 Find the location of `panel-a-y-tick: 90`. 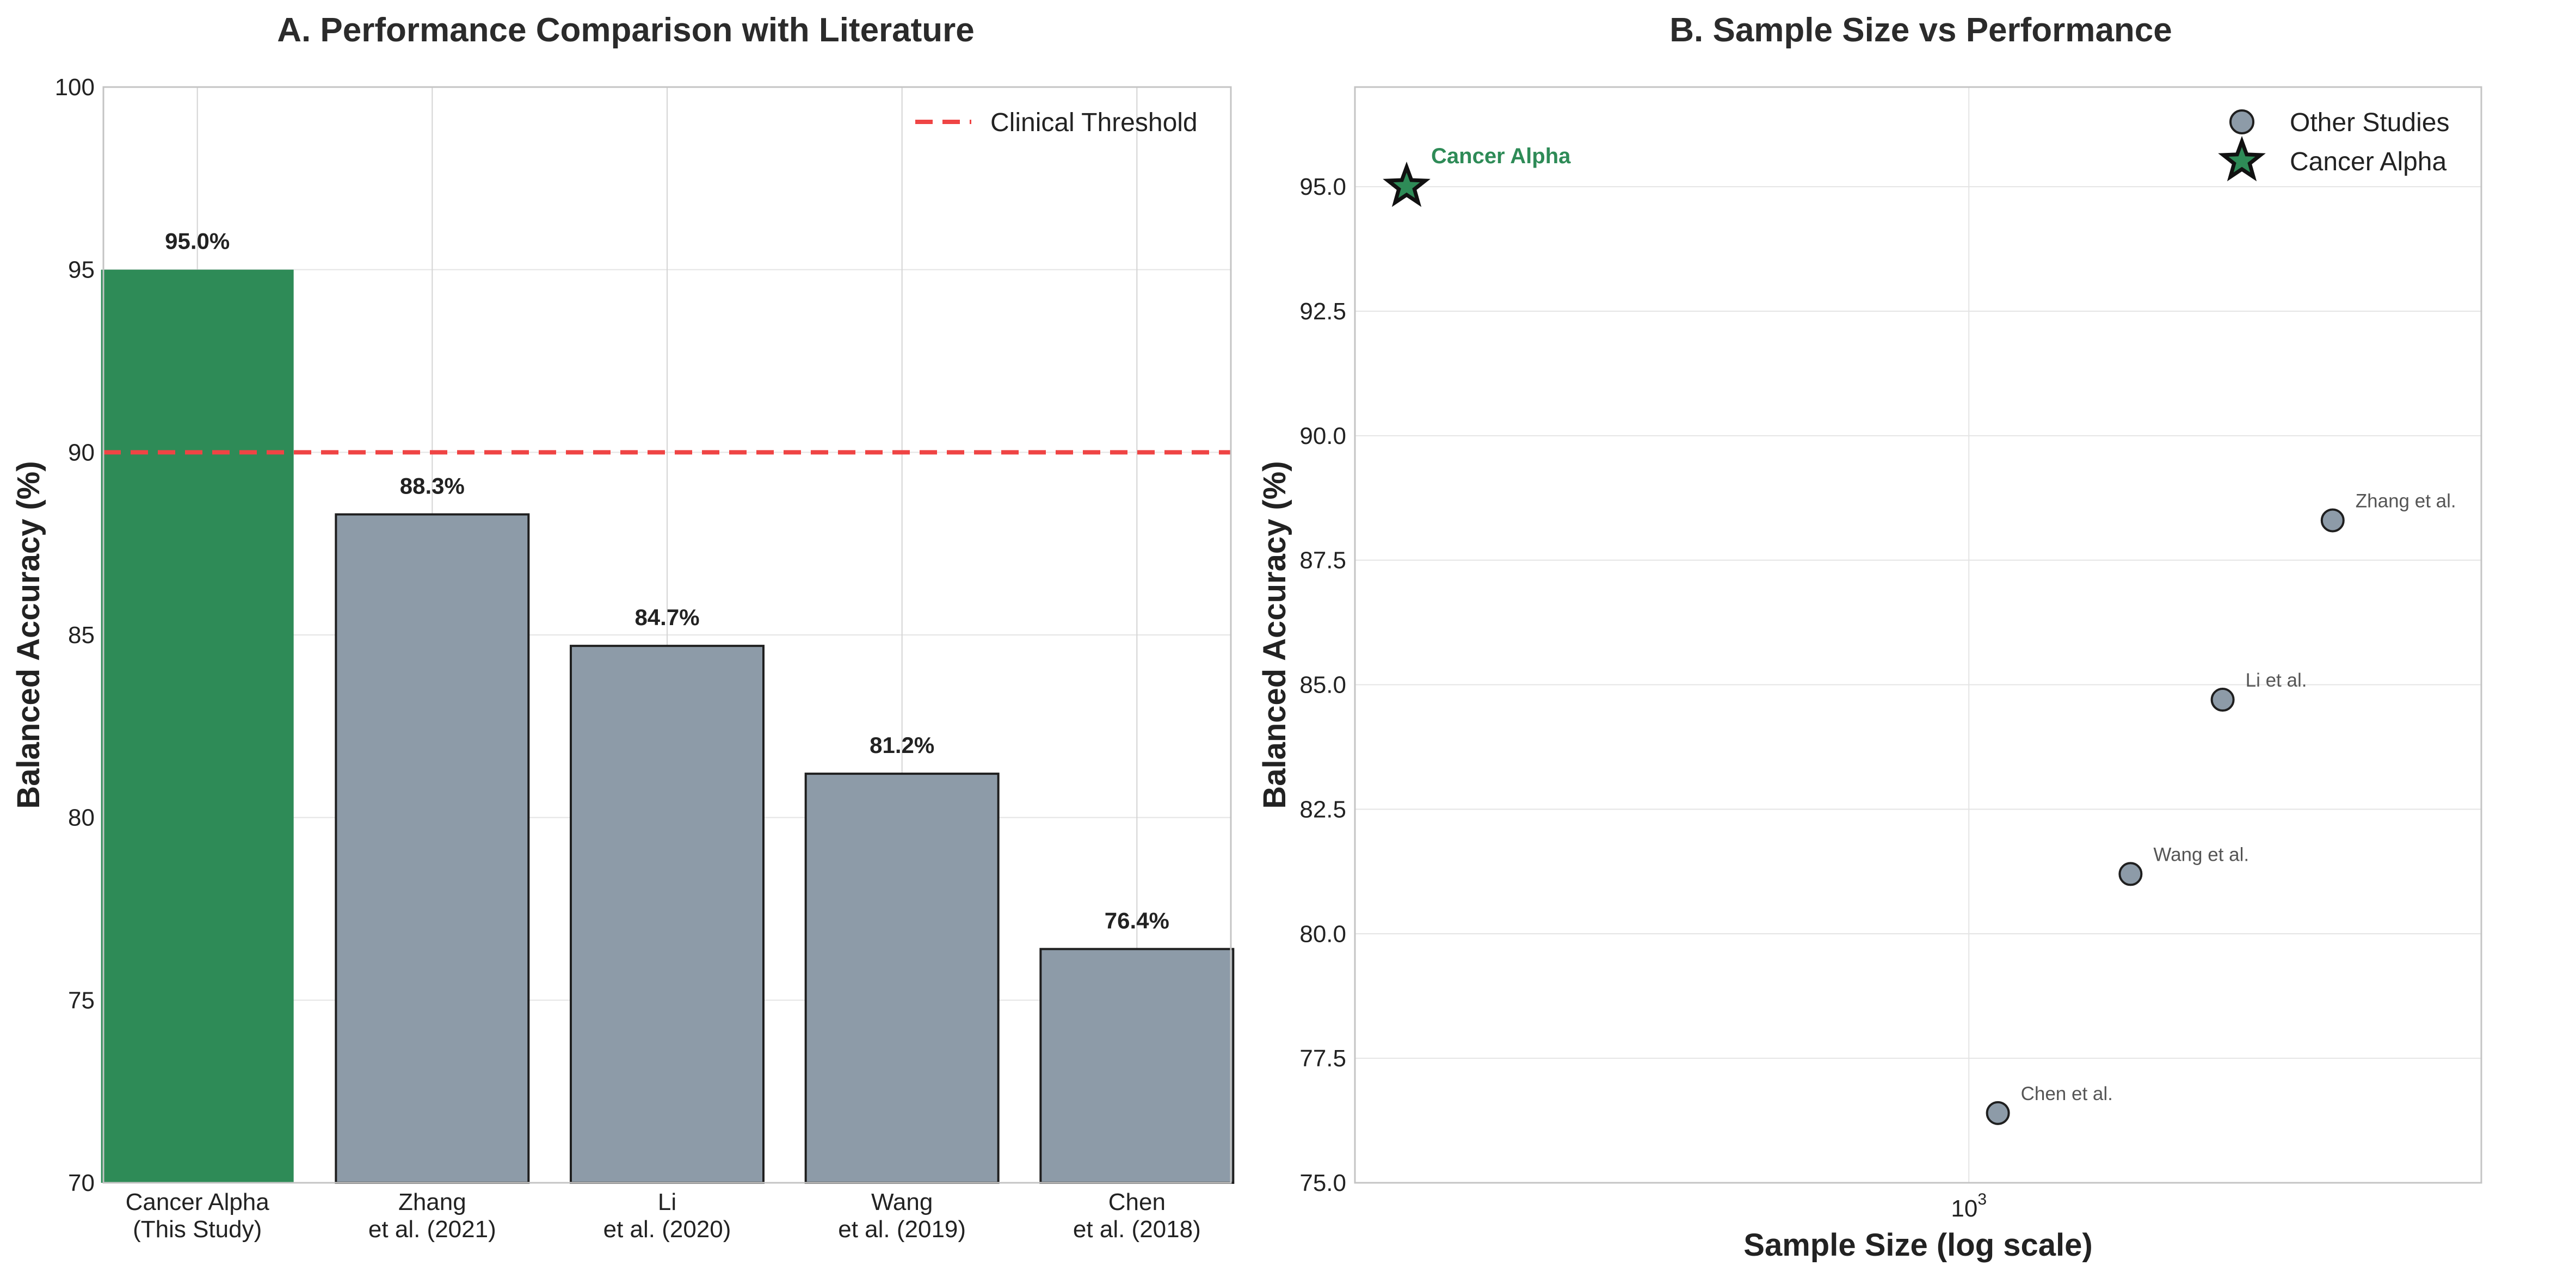

panel-a-y-tick: 90 is located at coordinates (81, 452).